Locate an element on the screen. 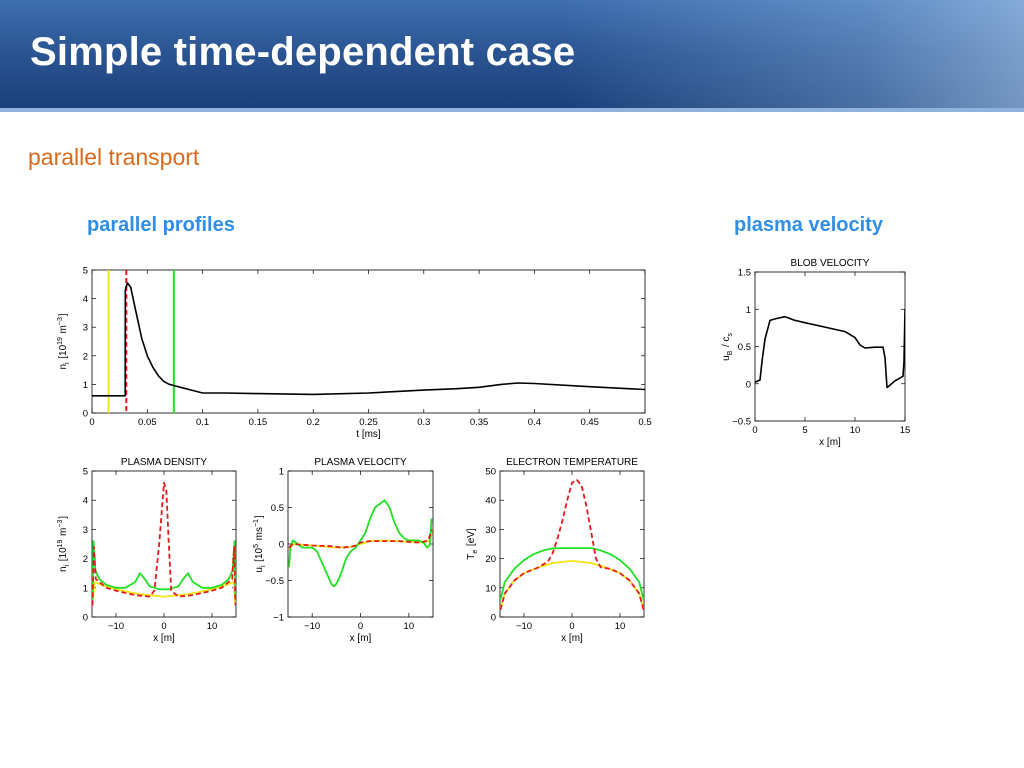  blob_velocity-ytick-label: −0.5 is located at coordinates (741, 422).